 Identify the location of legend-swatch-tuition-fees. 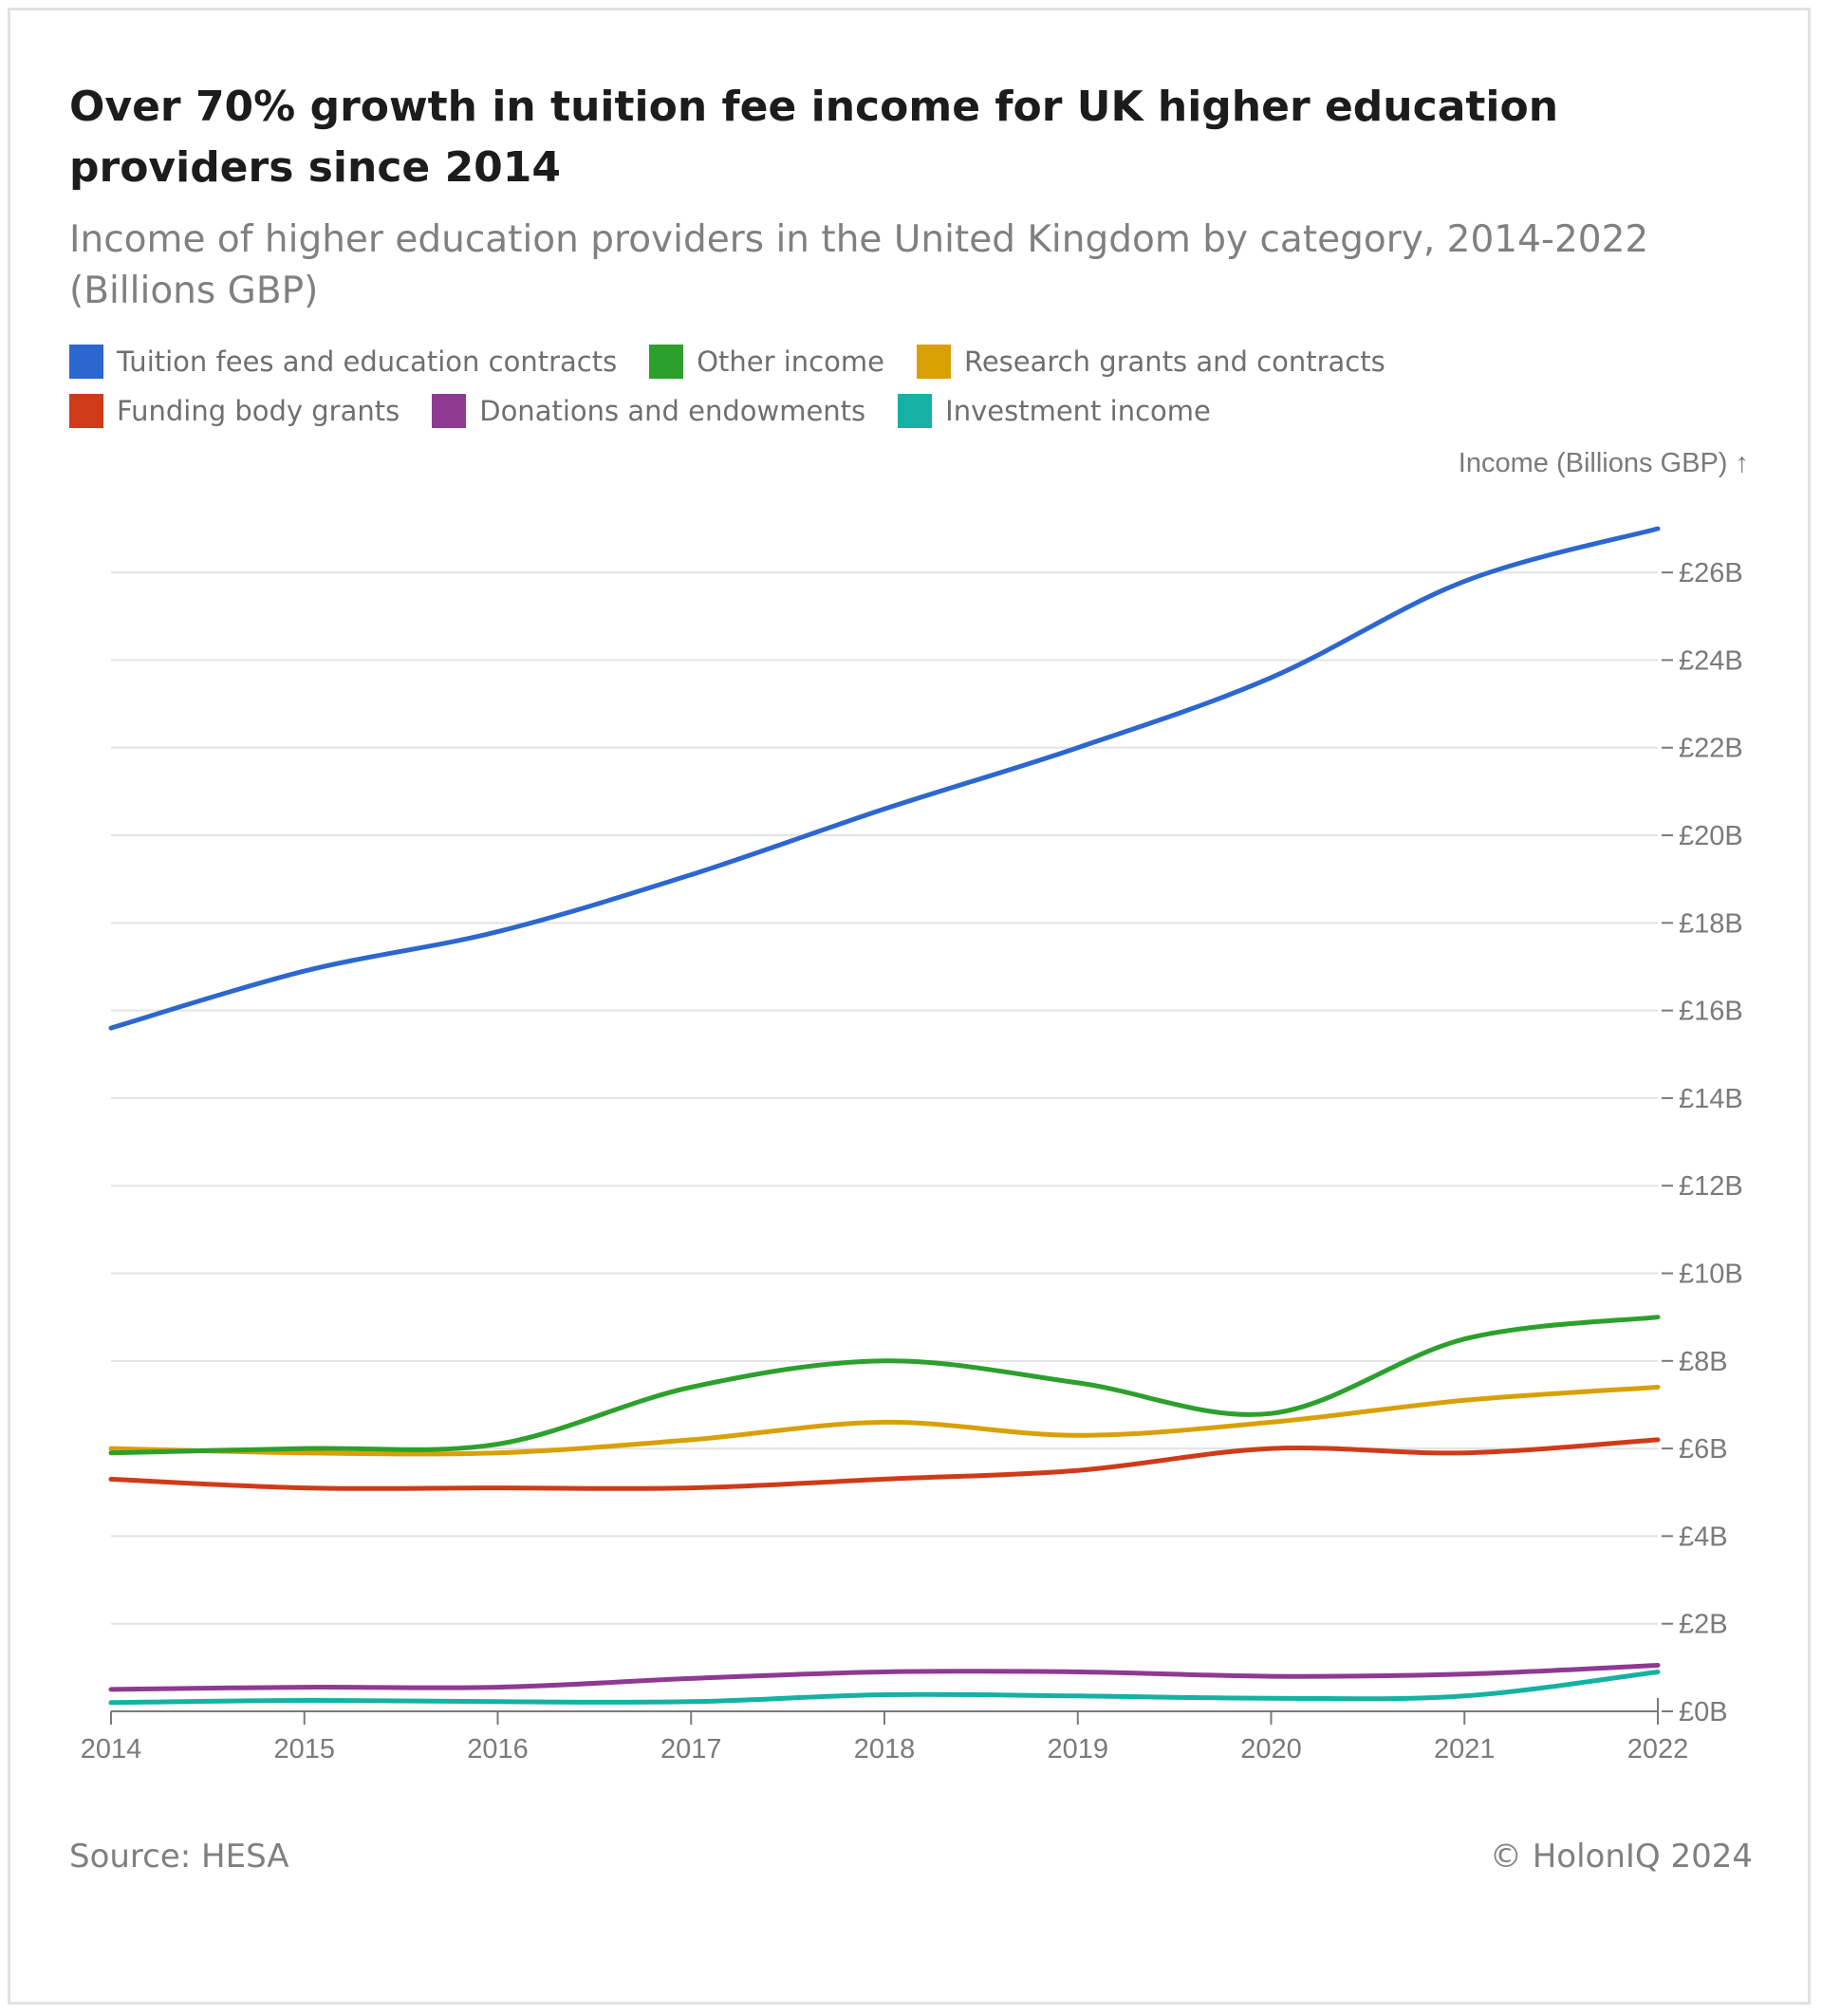
(86, 362).